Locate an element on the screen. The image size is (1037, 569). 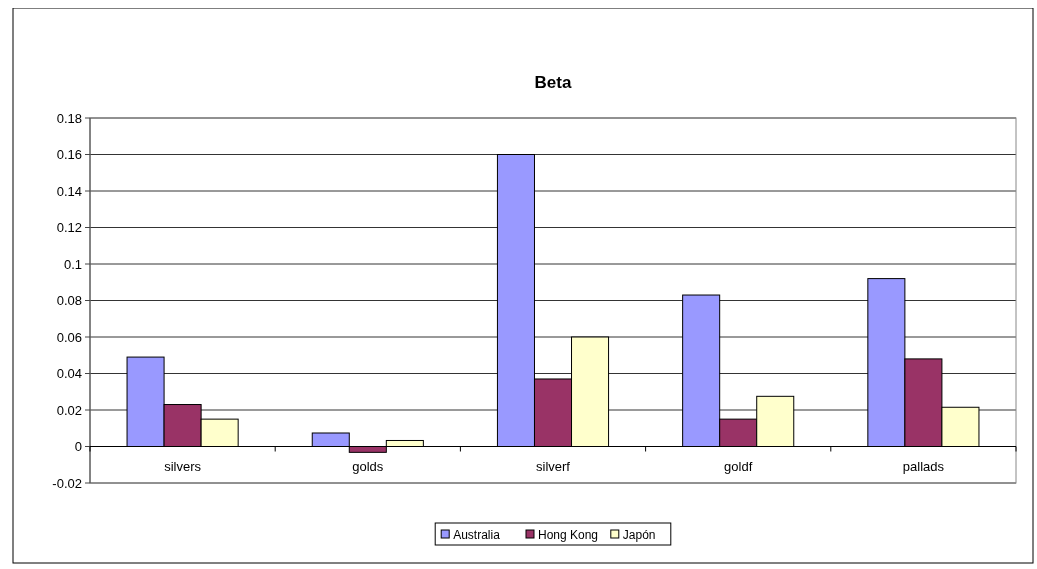
y-tick-label: 0.14 is located at coordinates (69, 191).